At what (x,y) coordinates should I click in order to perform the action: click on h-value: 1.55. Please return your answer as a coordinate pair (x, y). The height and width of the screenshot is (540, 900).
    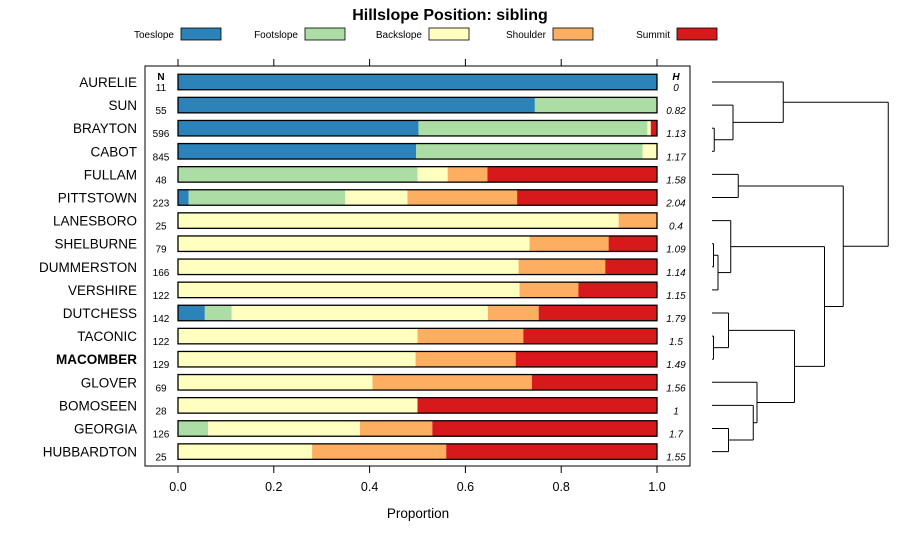
    Looking at the image, I should click on (676, 458).